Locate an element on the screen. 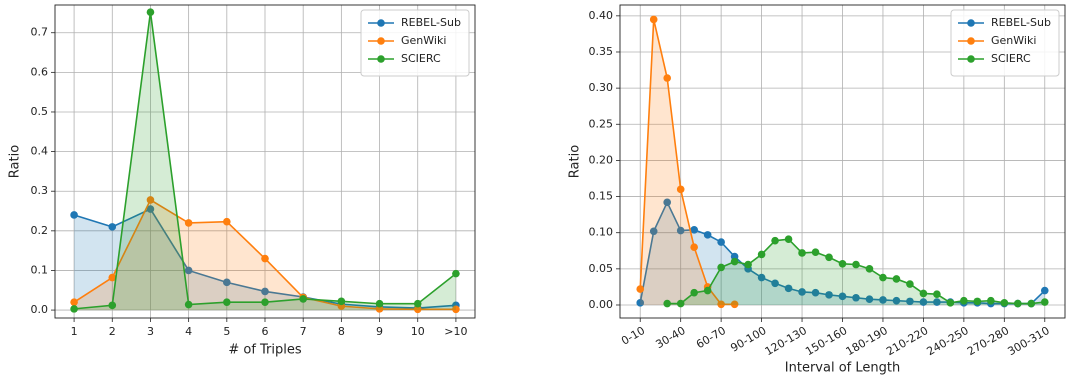 The height and width of the screenshot is (381, 1070). x-tick-label: 3 is located at coordinates (150, 331).